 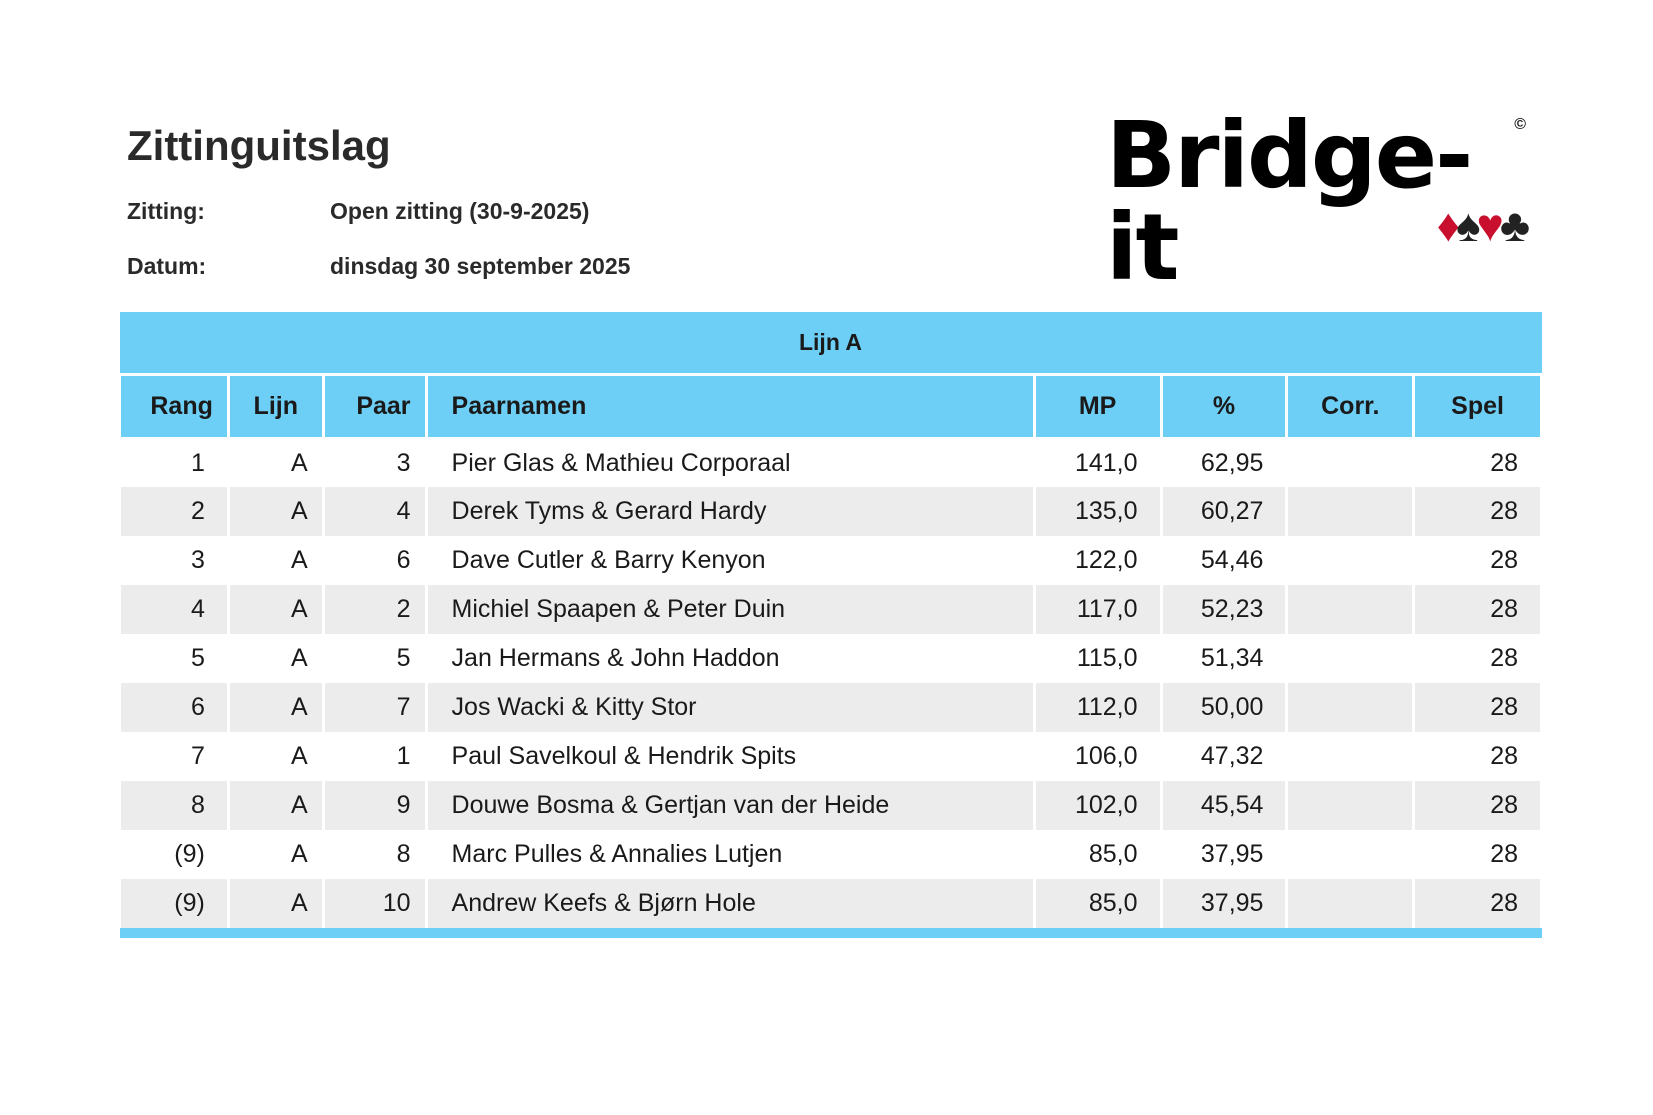 I want to click on table-cell: 112,0, so click(x=1097, y=707).